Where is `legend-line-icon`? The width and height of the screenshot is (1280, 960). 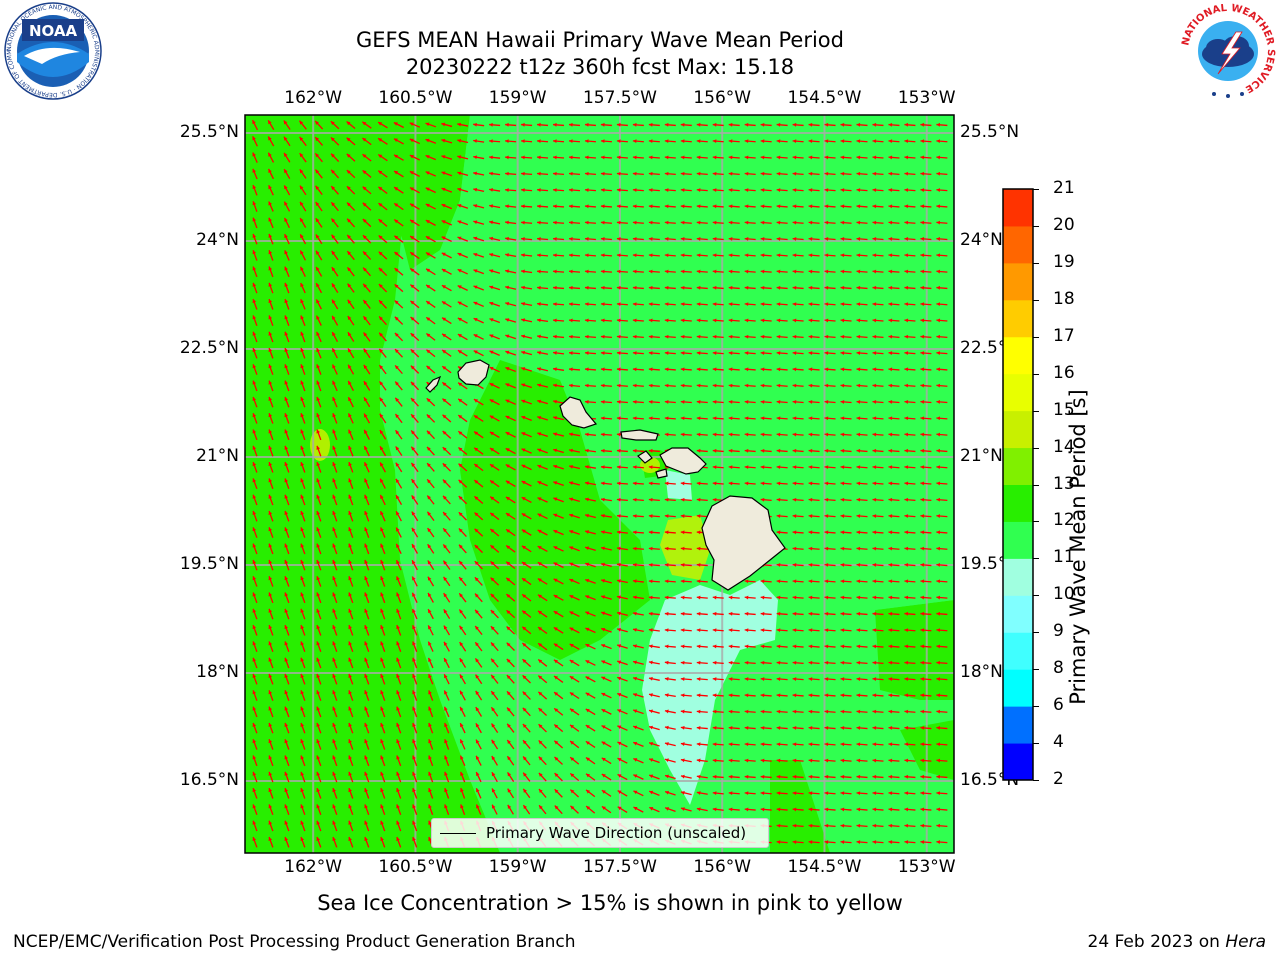 legend-line-icon is located at coordinates (458, 833).